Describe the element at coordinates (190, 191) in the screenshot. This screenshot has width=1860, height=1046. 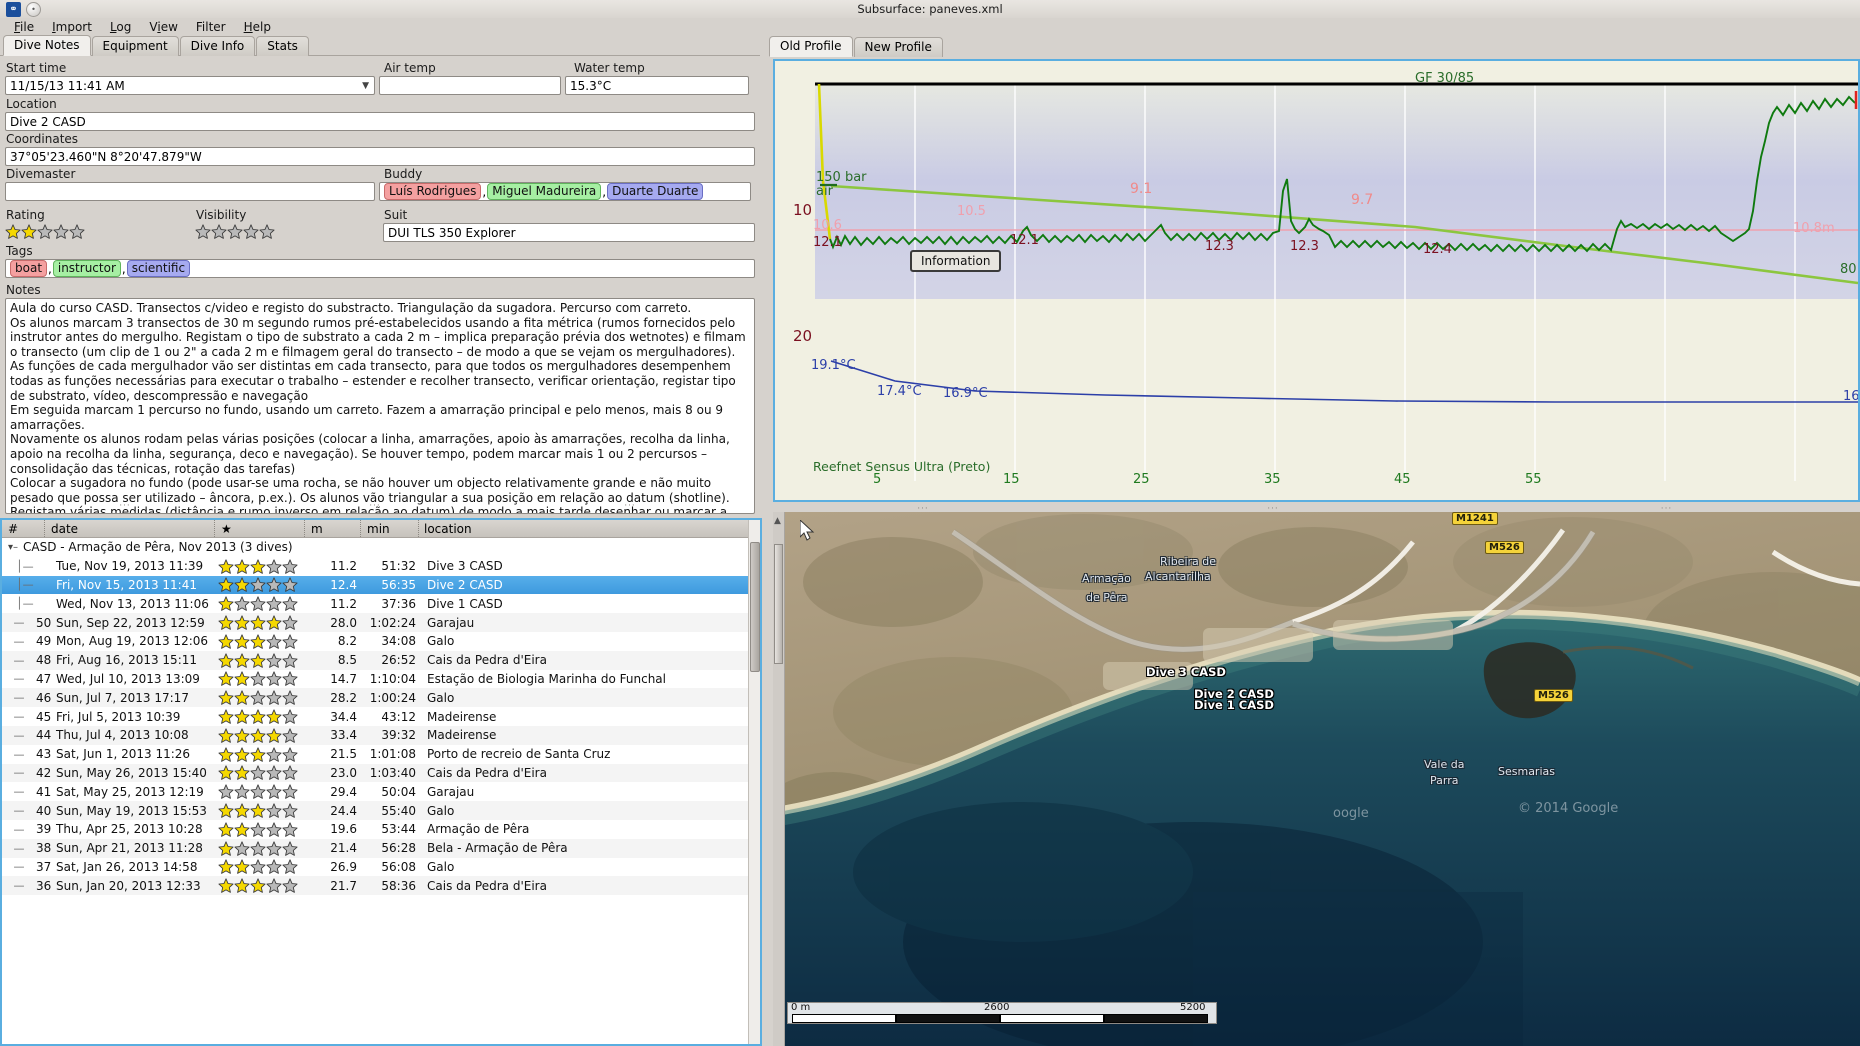
I see `divemaster-input` at that location.